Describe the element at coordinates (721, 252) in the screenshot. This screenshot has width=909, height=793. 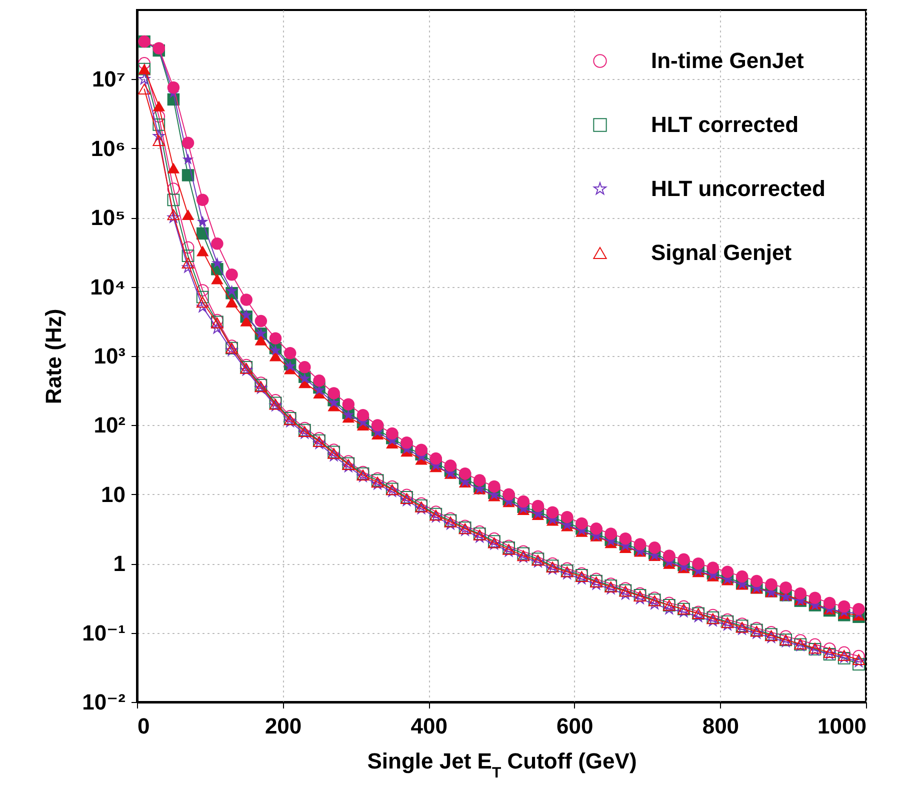
I see `legend-label: Signal Genjet` at that location.